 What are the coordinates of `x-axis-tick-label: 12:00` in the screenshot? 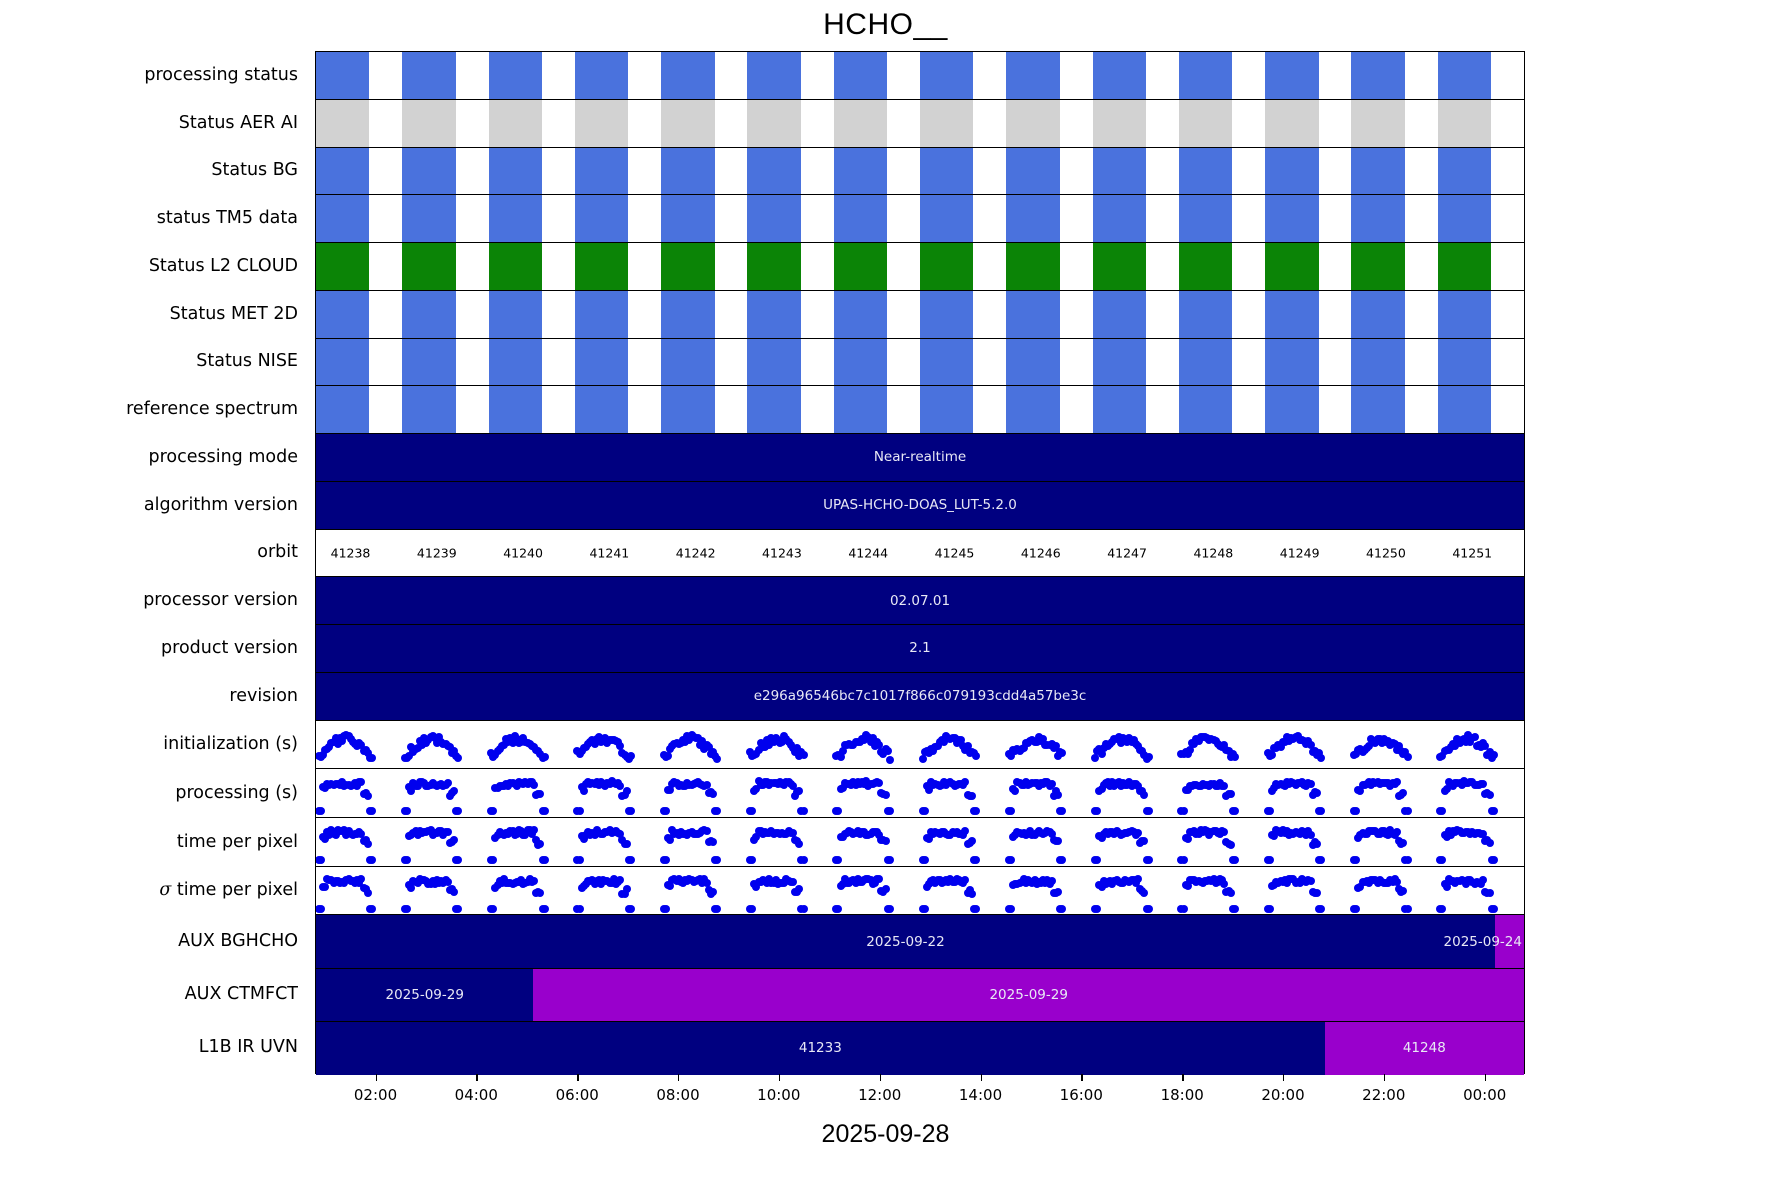 It's located at (880, 1095).